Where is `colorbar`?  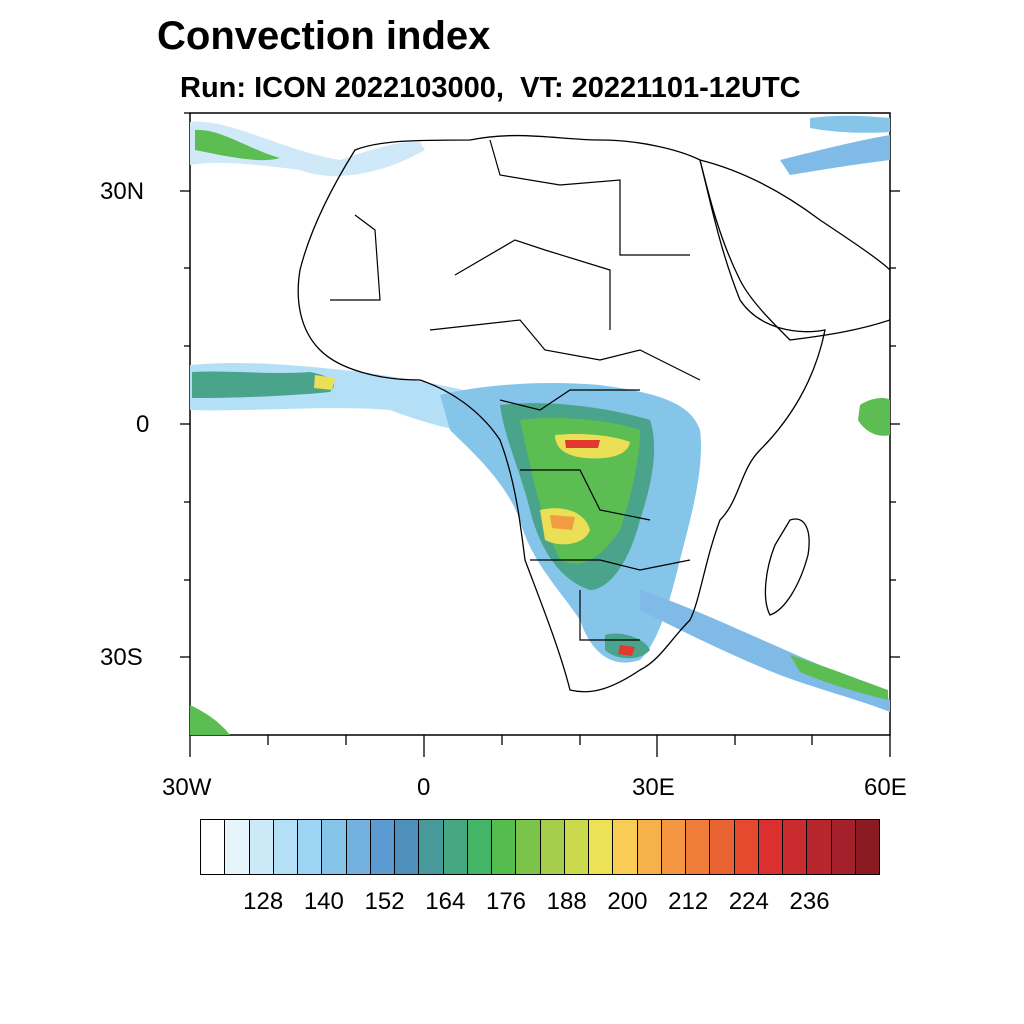
colorbar is located at coordinates (540, 847).